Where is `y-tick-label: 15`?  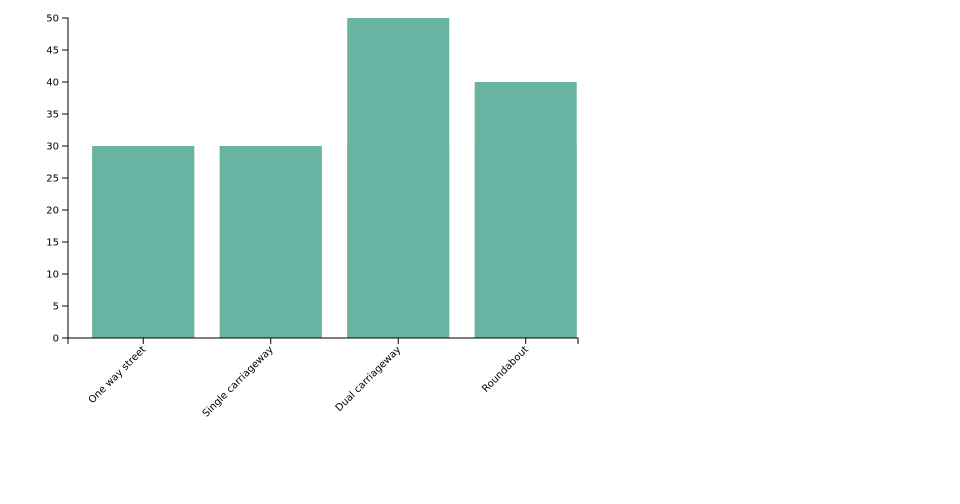
y-tick-label: 15 is located at coordinates (52, 243).